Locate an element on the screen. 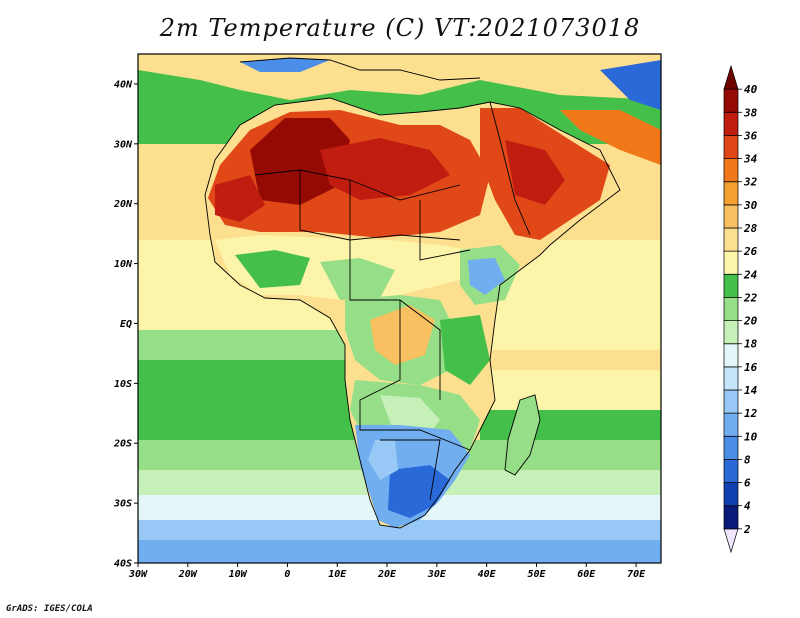 This screenshot has width=800, height=618. lon-tick-label: 60E is located at coordinates (586, 574).